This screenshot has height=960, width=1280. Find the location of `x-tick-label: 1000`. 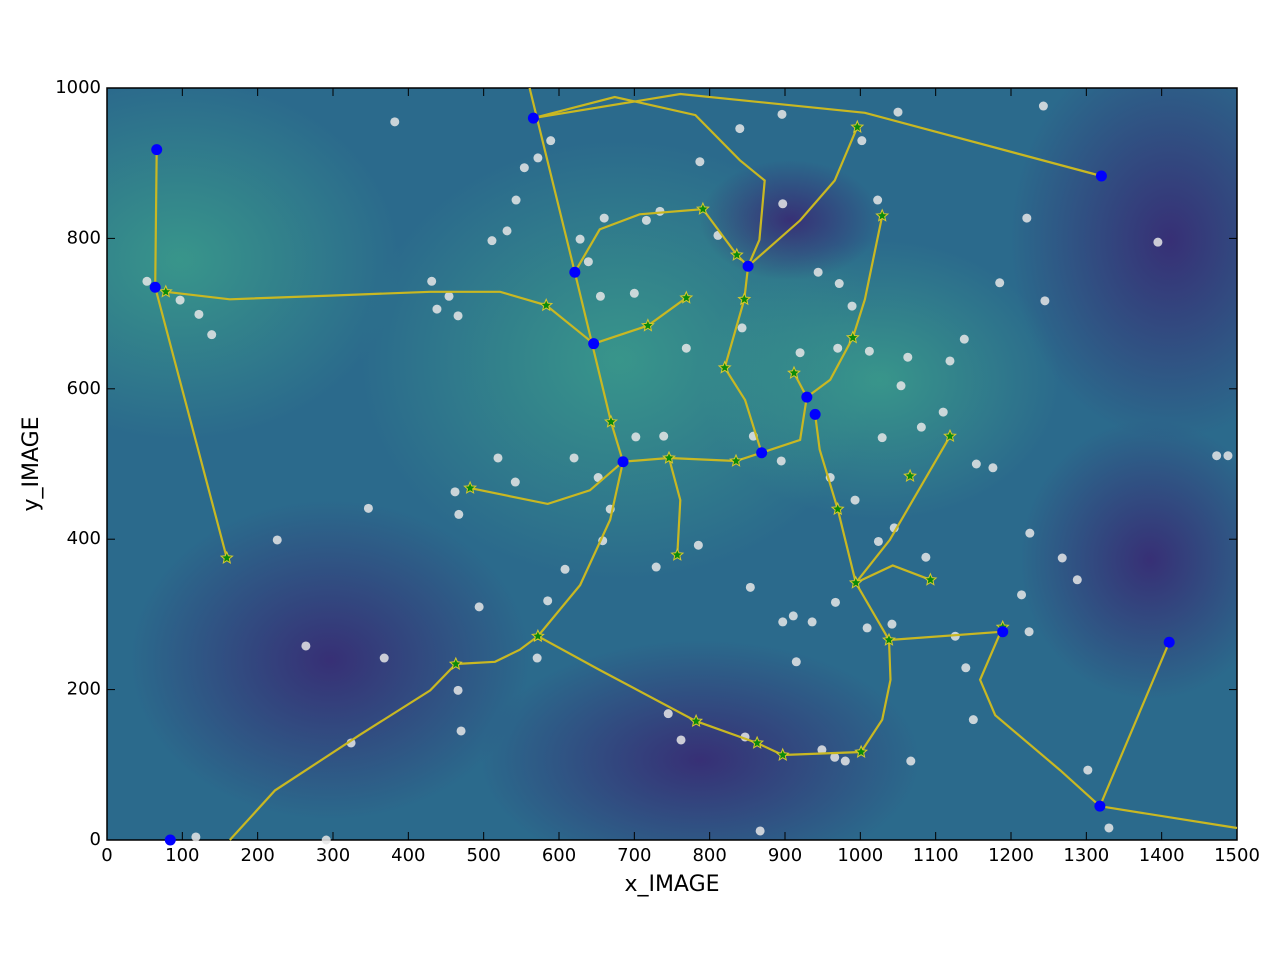

x-tick-label: 1000 is located at coordinates (860, 855).